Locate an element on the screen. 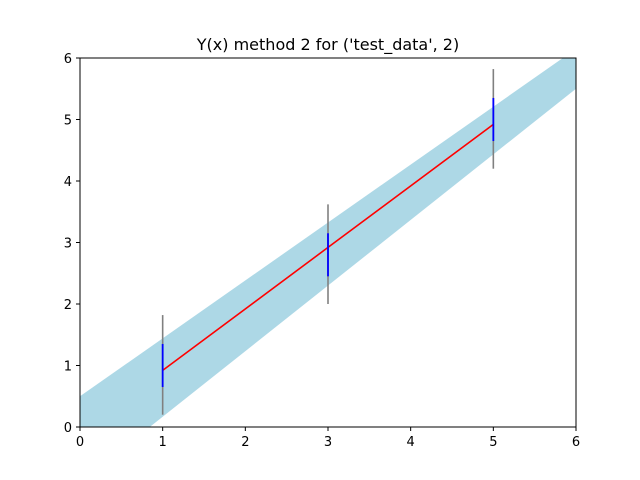 The width and height of the screenshot is (640, 480). y-tick-label: 3 is located at coordinates (68, 244).